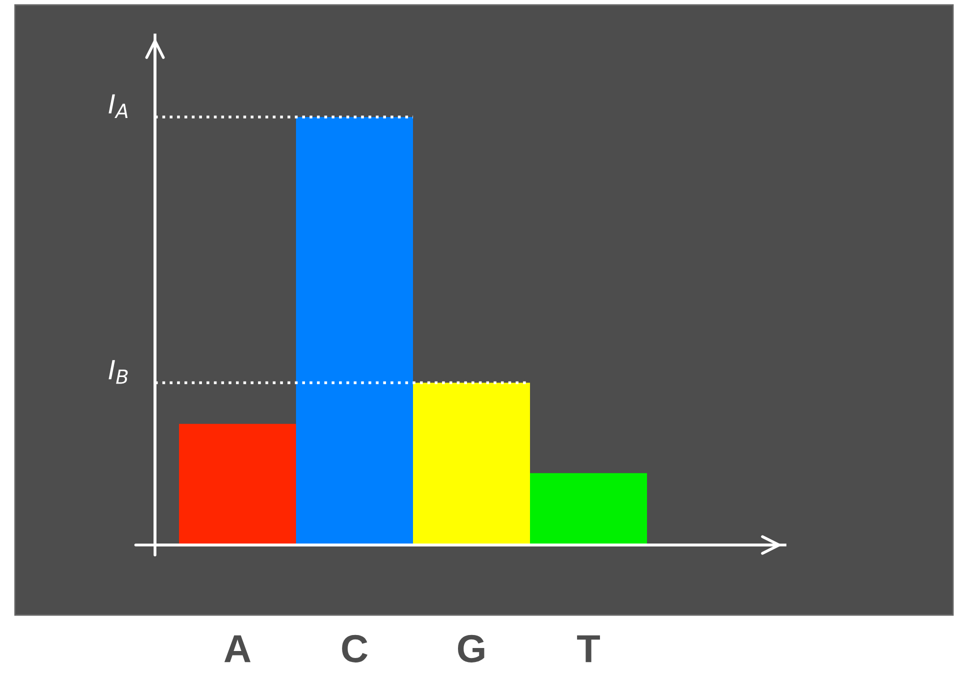  I want to click on x-tick-label: T, so click(588, 648).